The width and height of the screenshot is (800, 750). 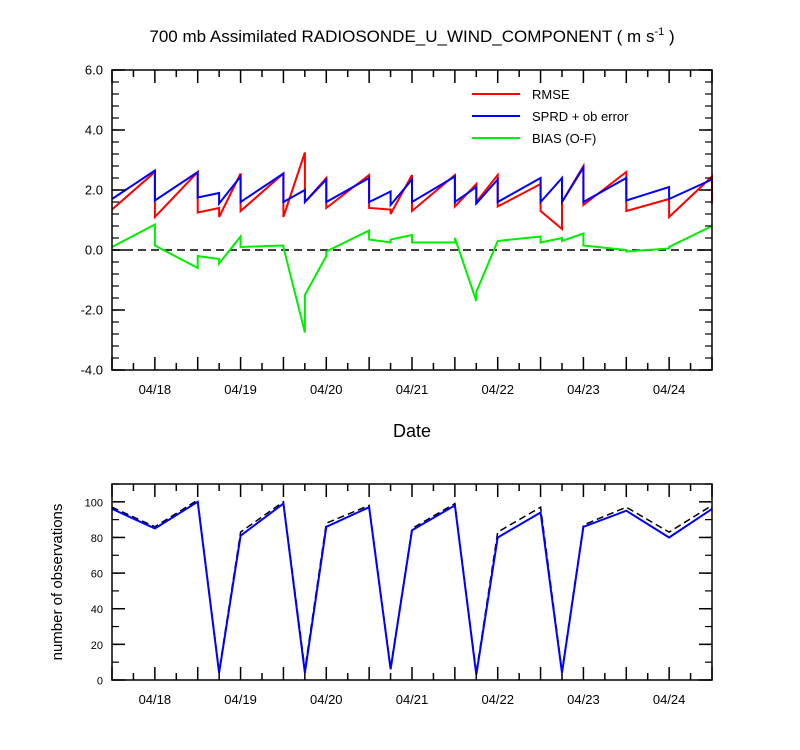 I want to click on y-tick-label: 100, so click(x=94, y=503).